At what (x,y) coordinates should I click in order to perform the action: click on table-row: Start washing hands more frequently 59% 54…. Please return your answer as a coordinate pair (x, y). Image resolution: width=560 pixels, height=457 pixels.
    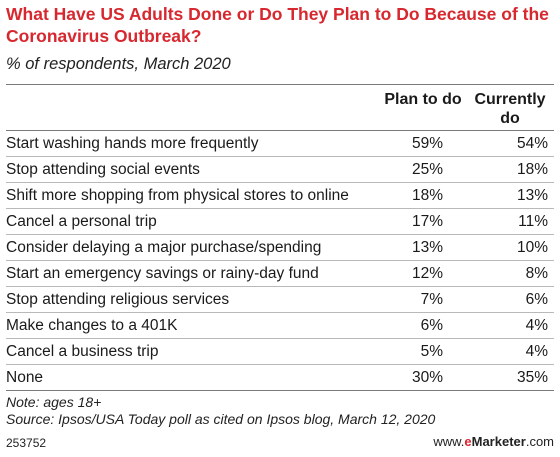
    Looking at the image, I should click on (280, 144).